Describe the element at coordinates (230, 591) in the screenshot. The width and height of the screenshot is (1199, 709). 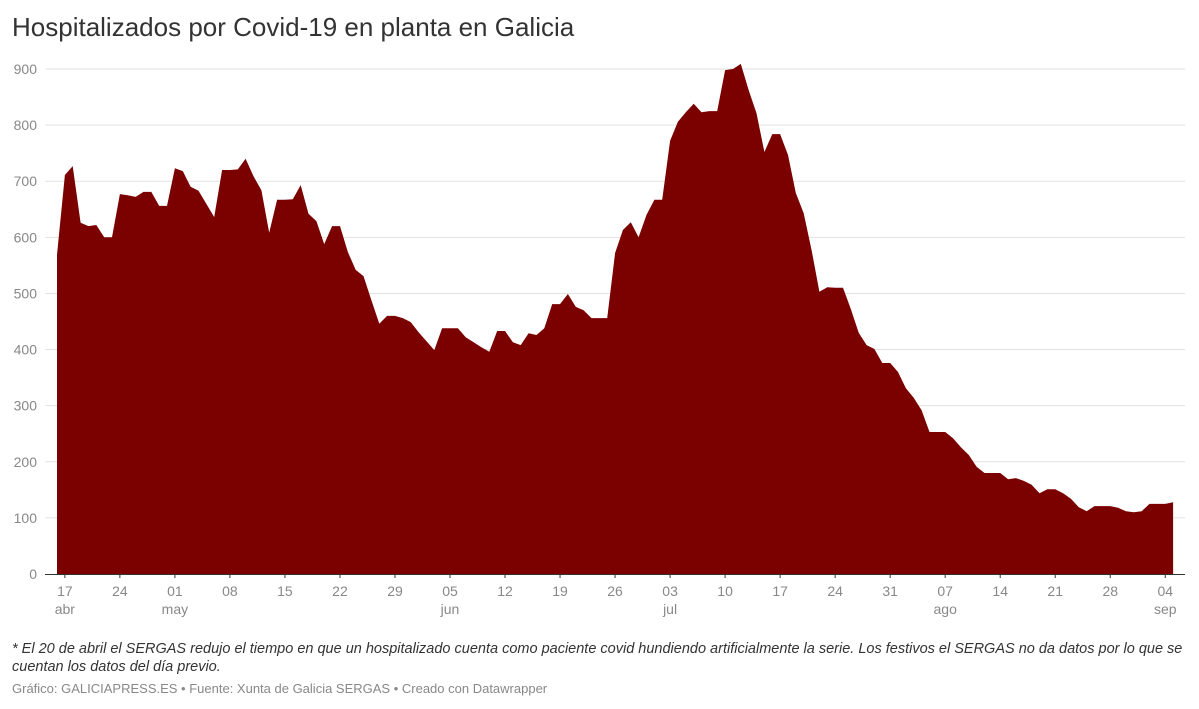
I see `x-tick-label: 08` at that location.